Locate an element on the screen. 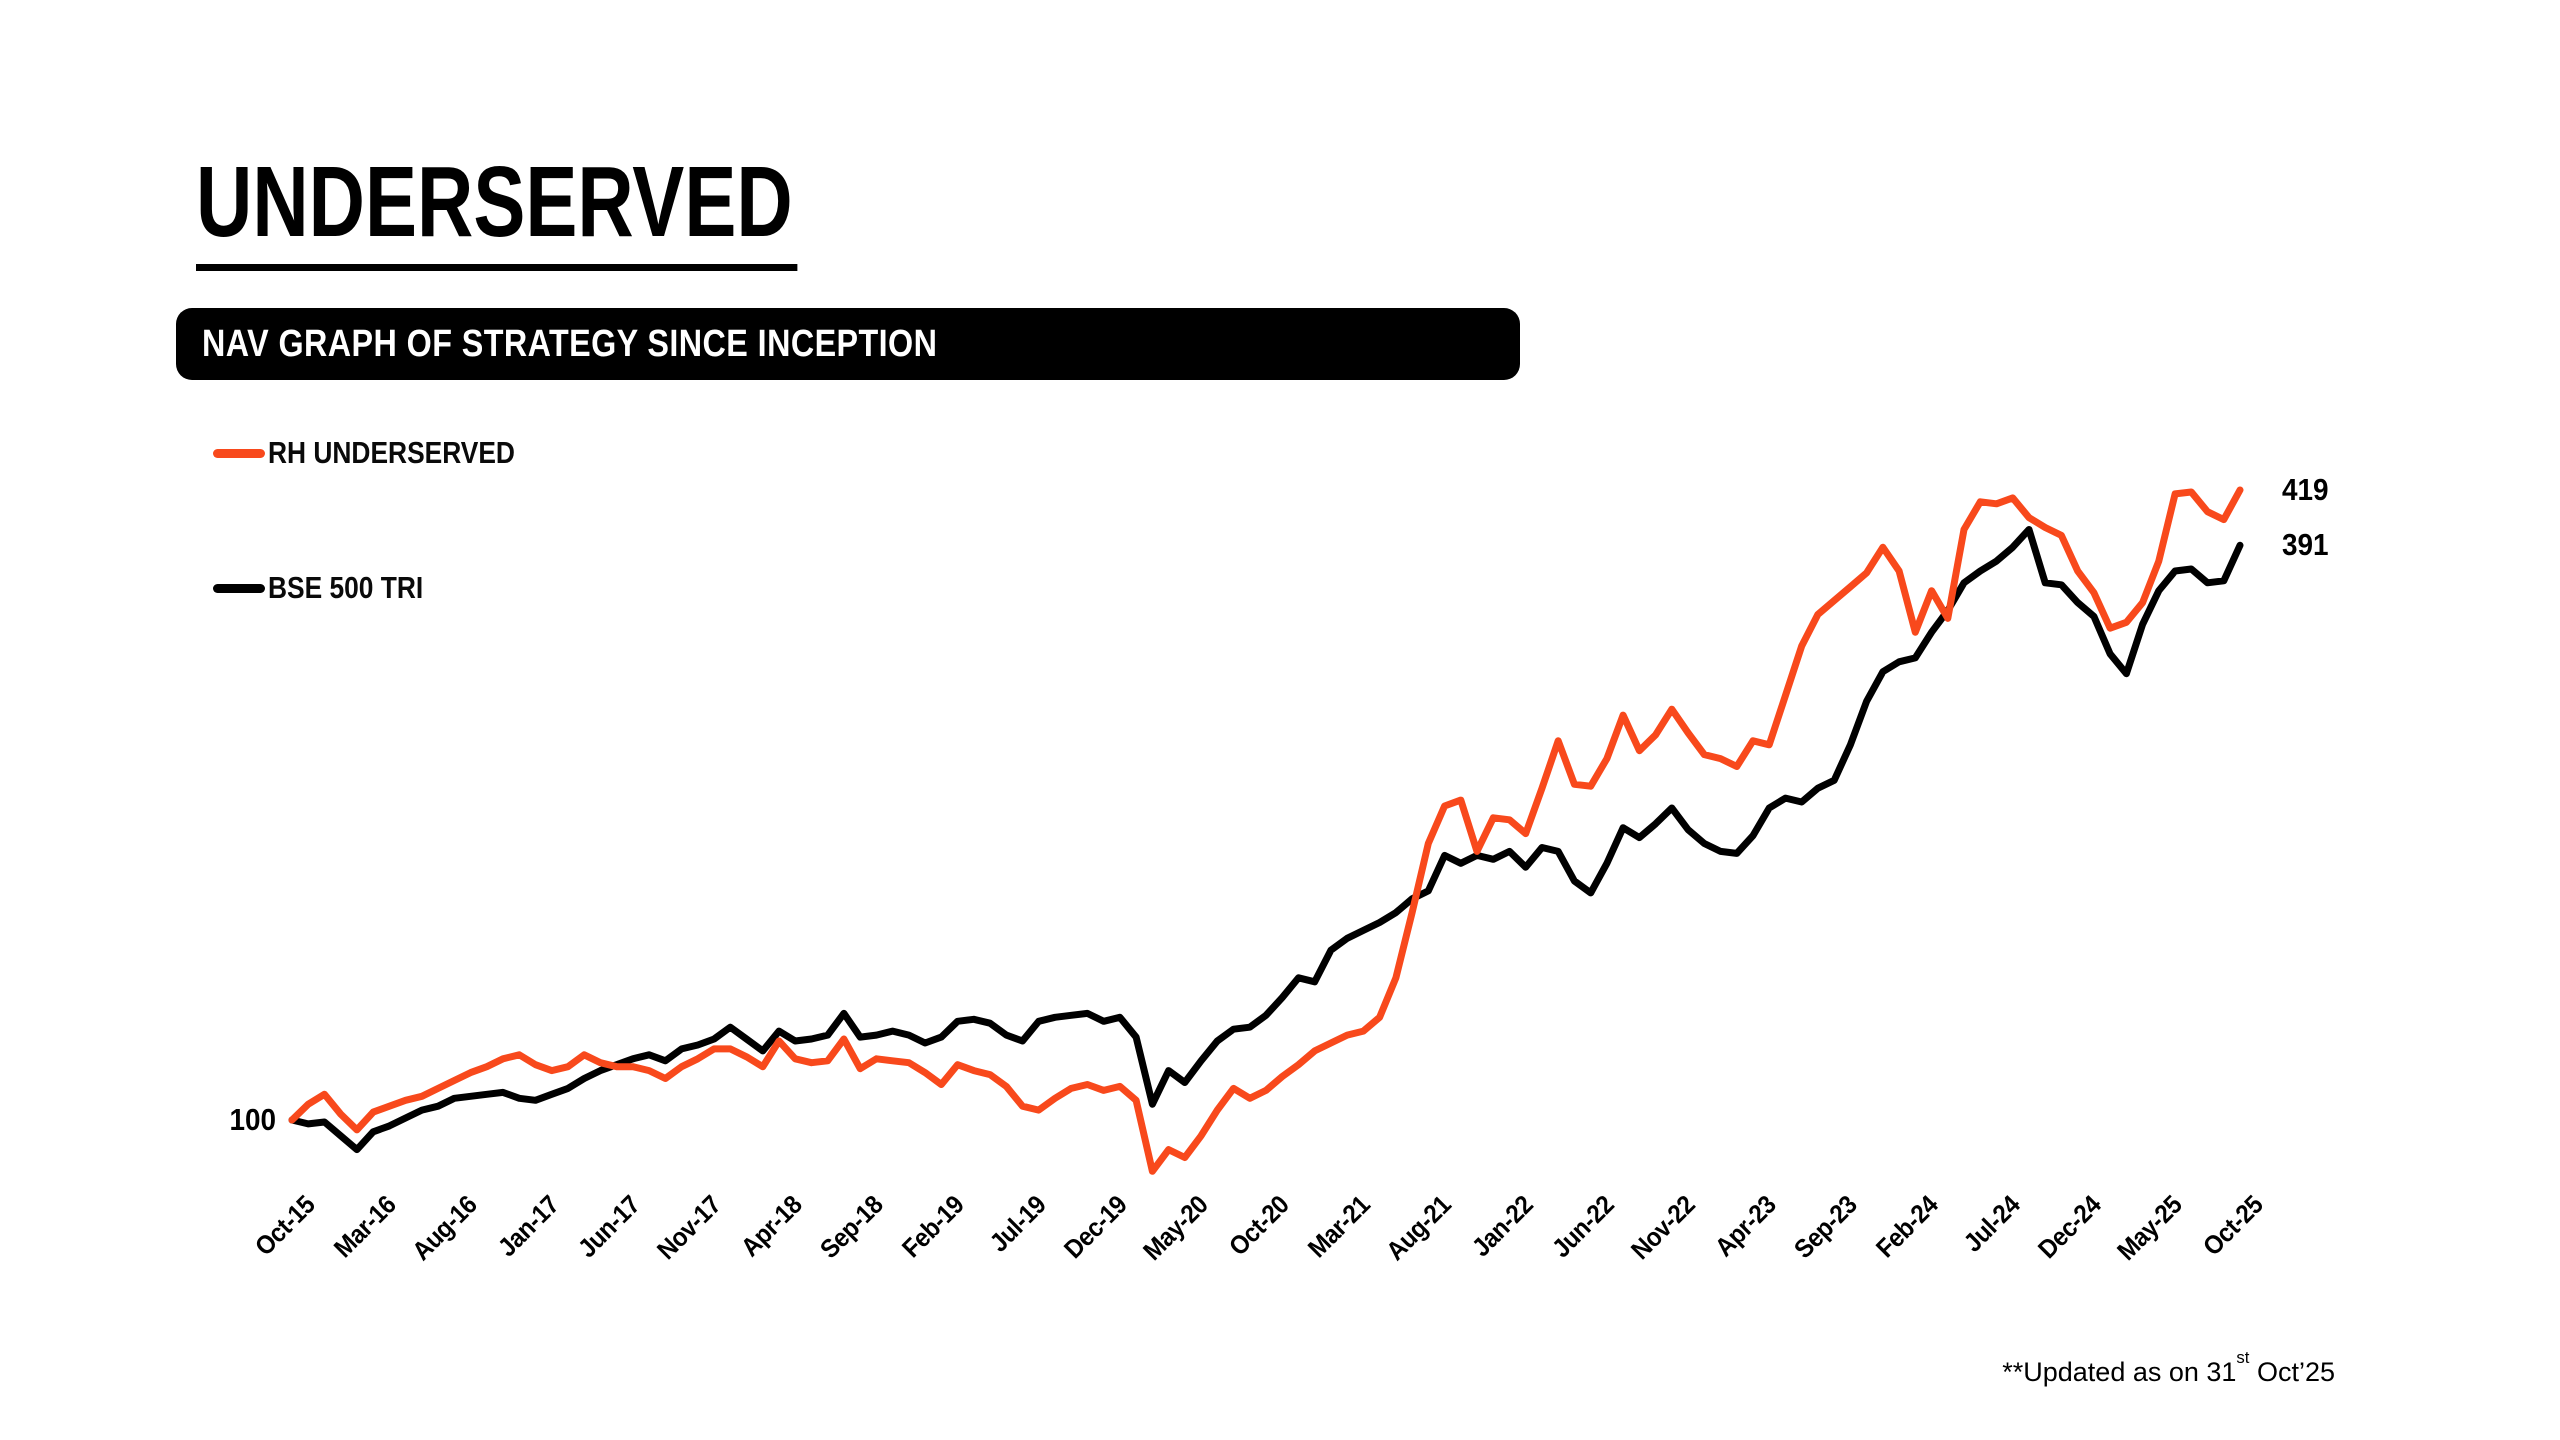 This screenshot has width=2560, height=1440. legend-item-rh-underserved: RH UNDERSERVED is located at coordinates (386, 453).